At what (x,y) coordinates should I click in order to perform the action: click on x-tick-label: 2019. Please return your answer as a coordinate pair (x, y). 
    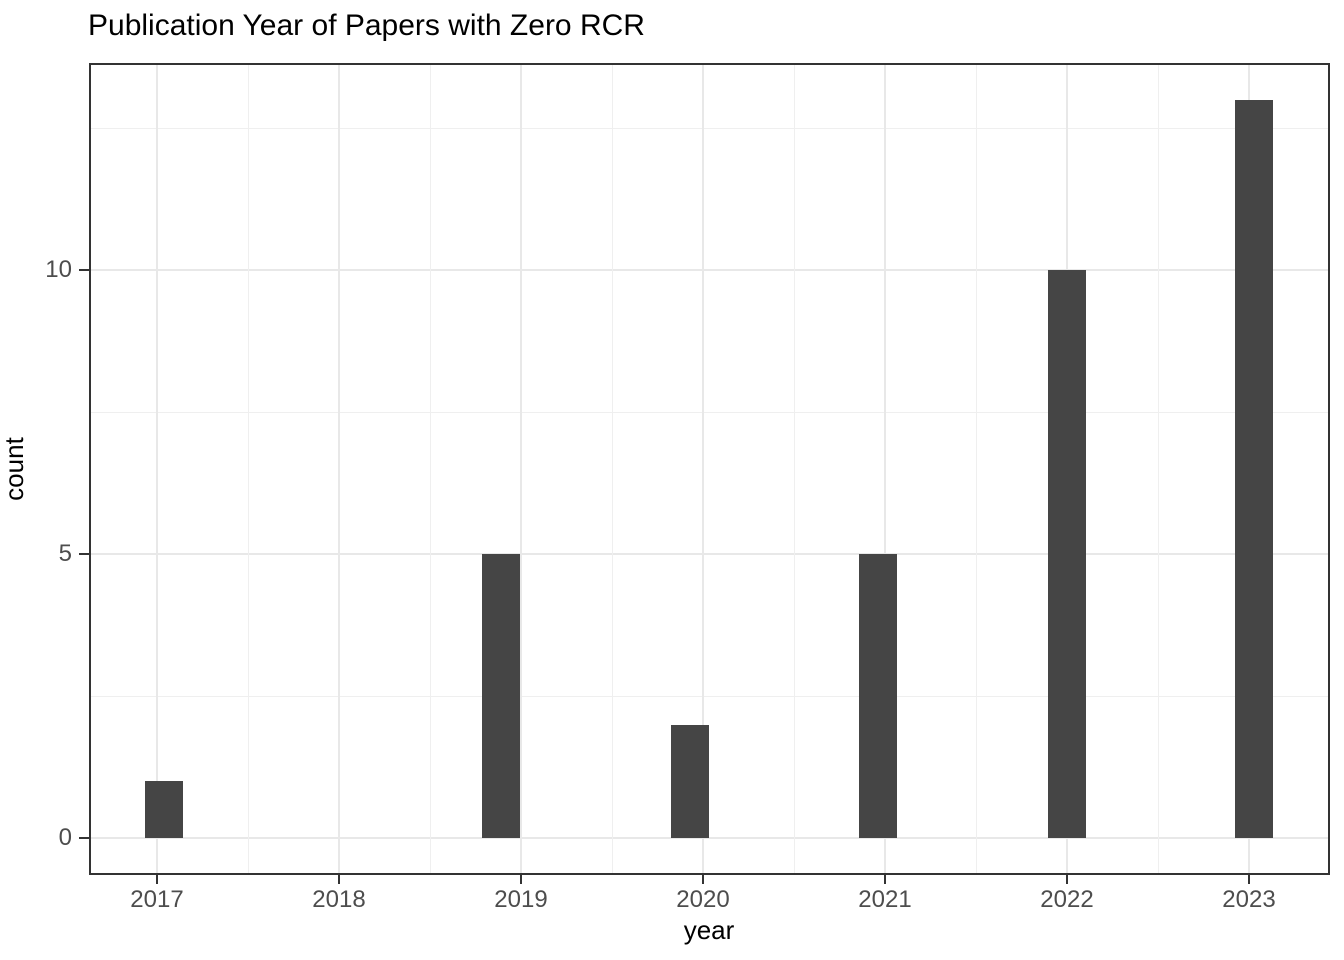
    Looking at the image, I should click on (521, 899).